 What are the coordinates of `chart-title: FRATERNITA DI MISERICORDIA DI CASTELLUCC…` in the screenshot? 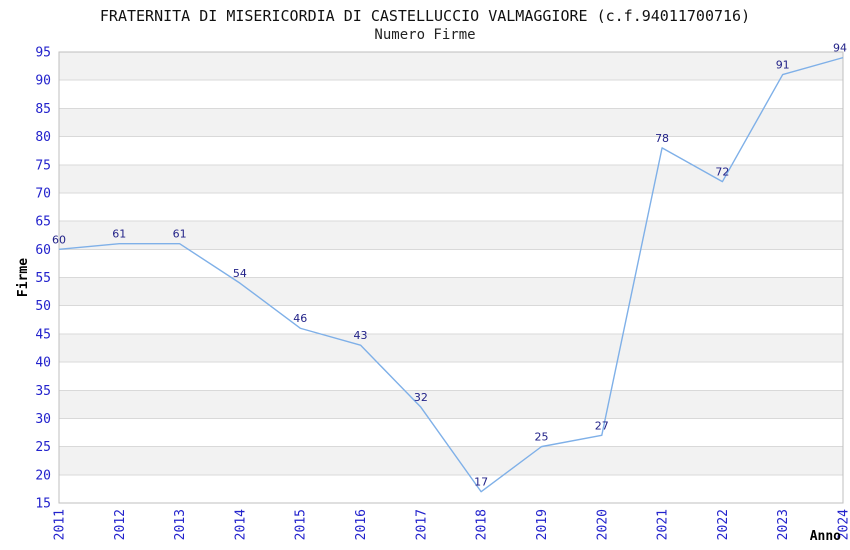 It's located at (425, 16).